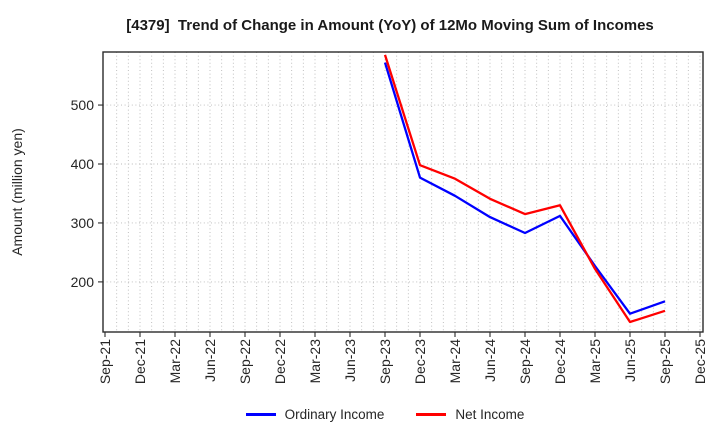 This screenshot has height=440, width=720. Describe the element at coordinates (210, 360) in the screenshot. I see `x-tick-label: Jun-22` at that location.